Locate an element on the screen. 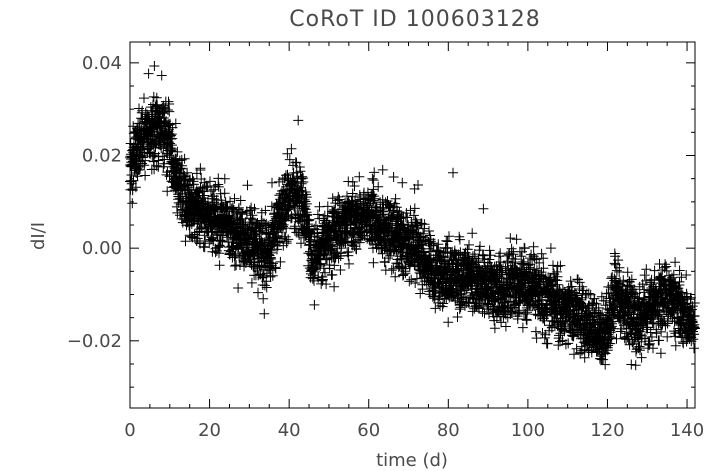  x-tick-label: 40 is located at coordinates (289, 430).